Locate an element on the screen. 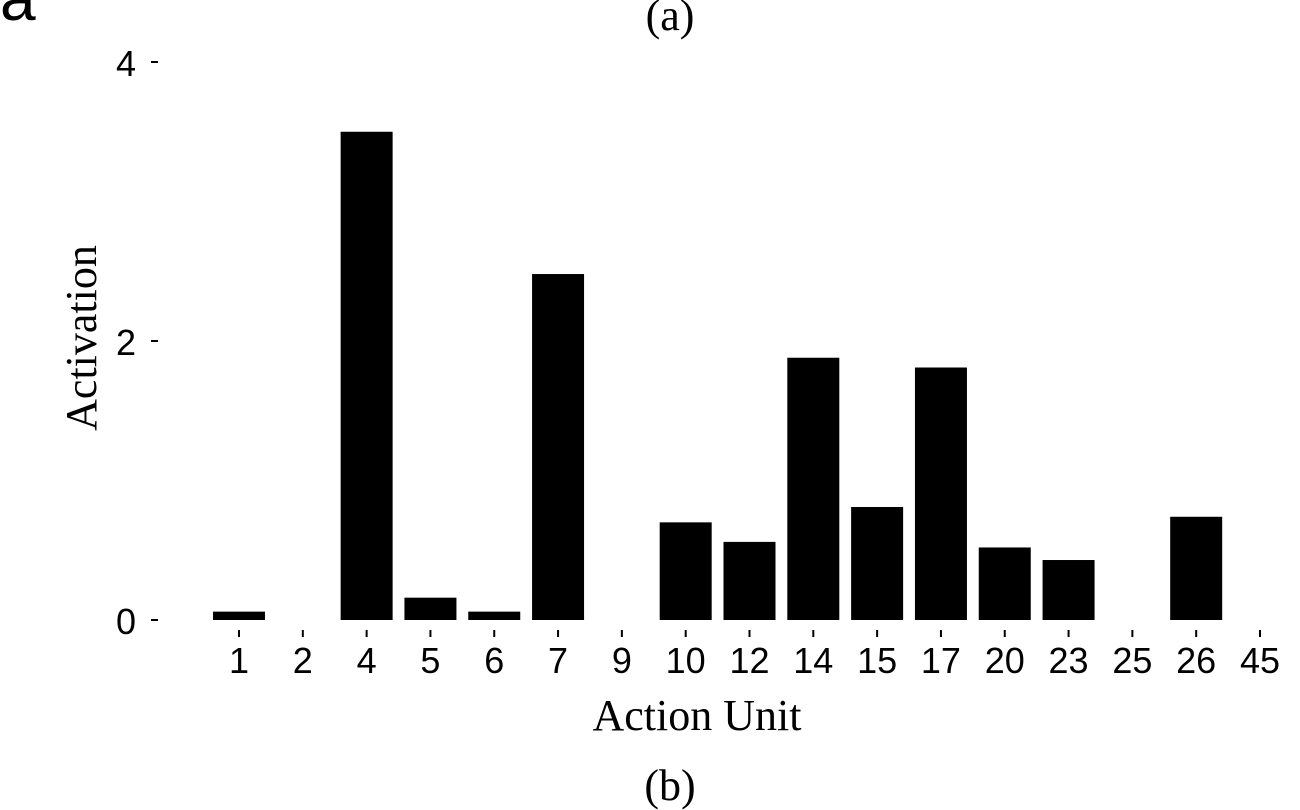 This screenshot has height=810, width=1300. x-tick-label: 2 is located at coordinates (303, 660).